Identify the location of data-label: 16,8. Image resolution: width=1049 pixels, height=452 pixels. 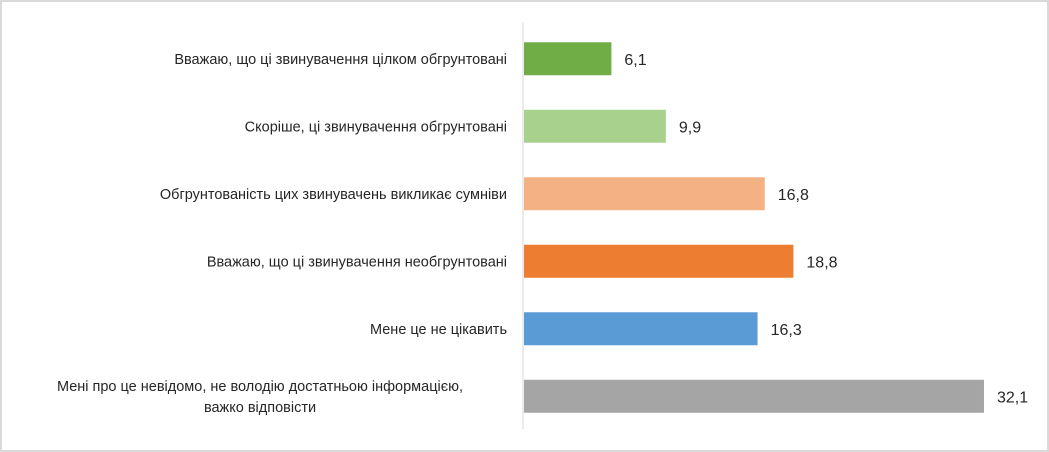
(793, 195).